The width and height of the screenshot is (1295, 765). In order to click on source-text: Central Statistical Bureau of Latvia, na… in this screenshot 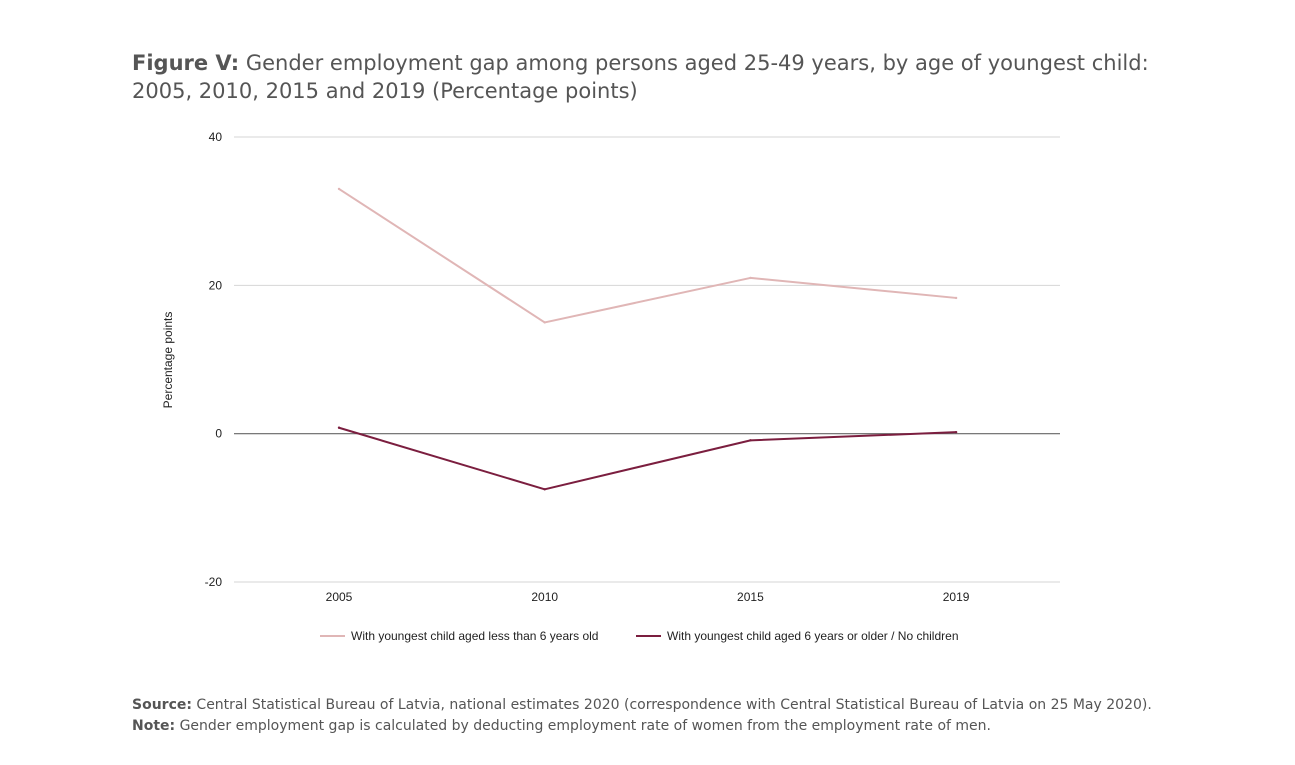, I will do `click(674, 705)`.